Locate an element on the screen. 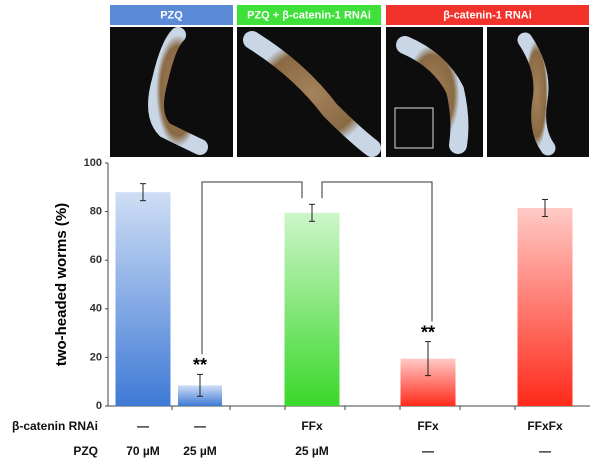 This screenshot has width=600, height=474. y-tick-label: 60 is located at coordinates (96, 260).